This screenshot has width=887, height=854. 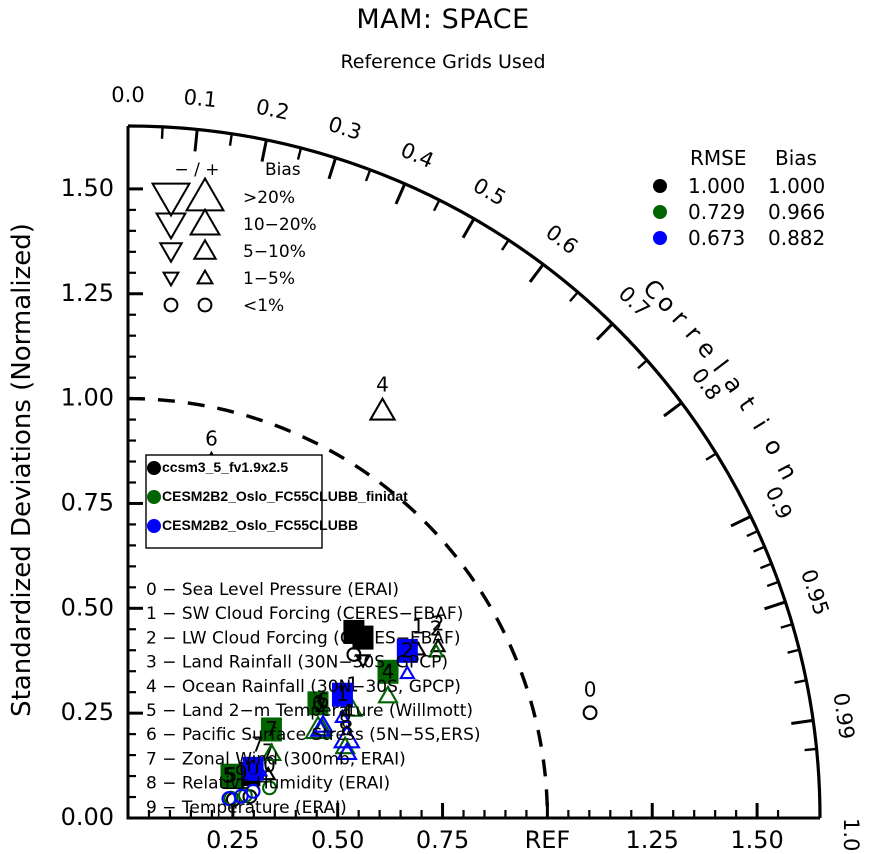 I want to click on y-tick-label: 0.25, so click(x=87, y=712).